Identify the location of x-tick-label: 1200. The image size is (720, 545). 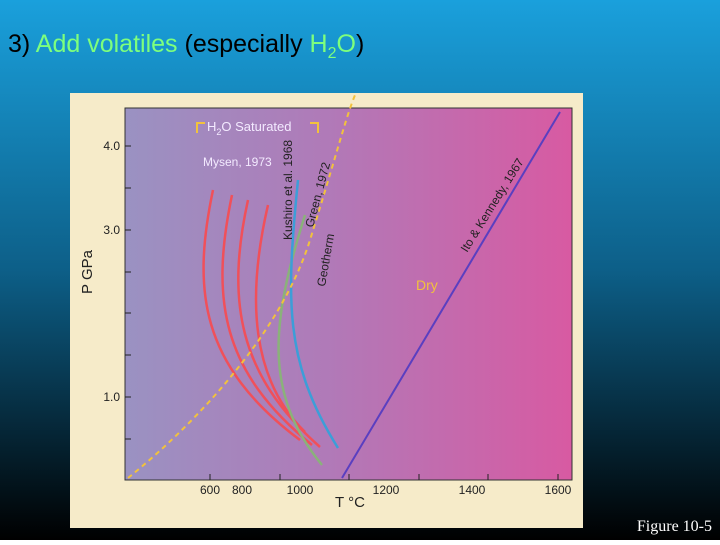
(386, 490).